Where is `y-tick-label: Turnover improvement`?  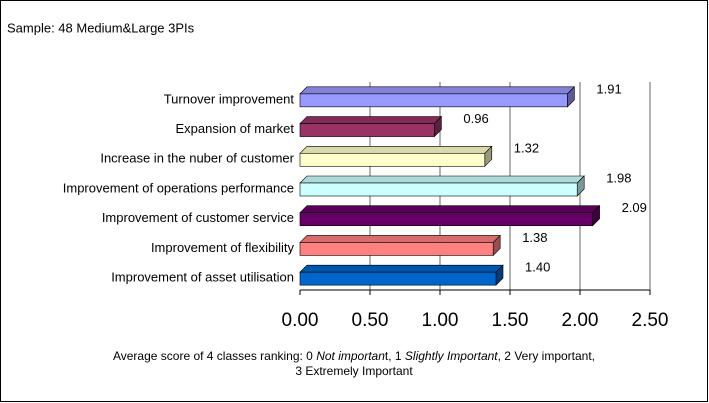
y-tick-label: Turnover improvement is located at coordinates (229, 98).